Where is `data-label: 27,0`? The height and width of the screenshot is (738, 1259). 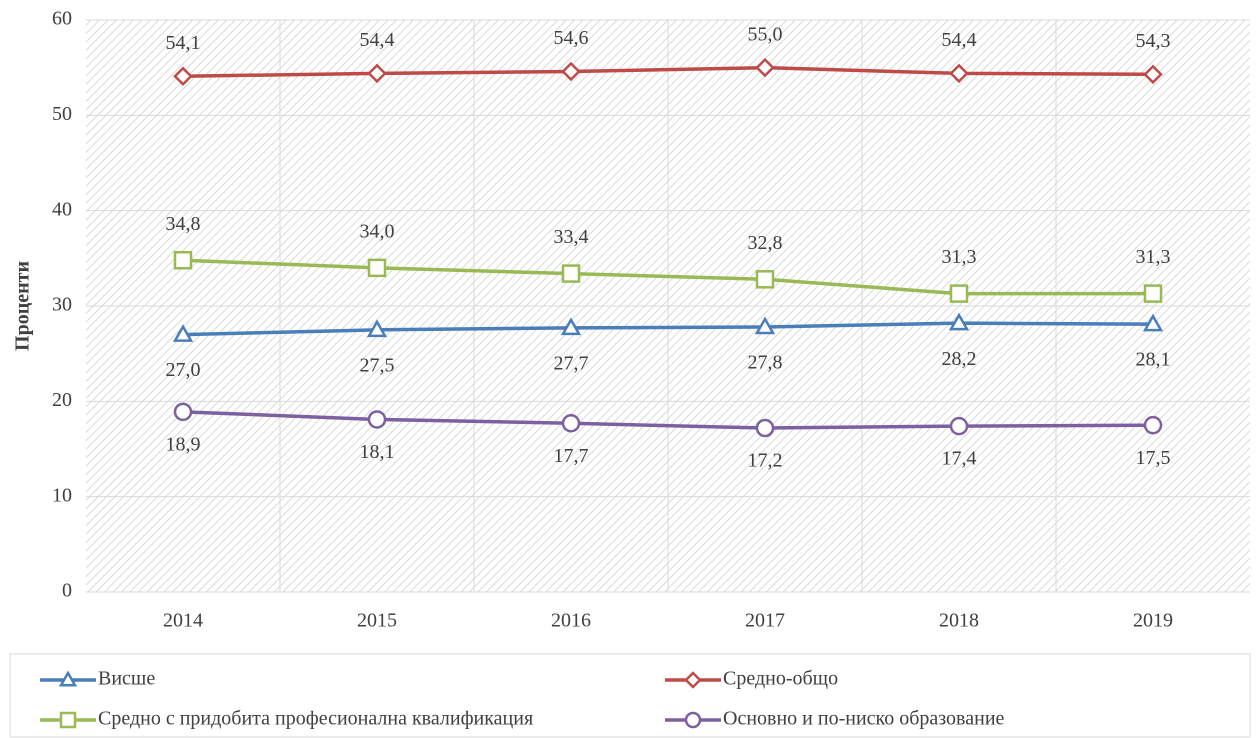 data-label: 27,0 is located at coordinates (183, 370).